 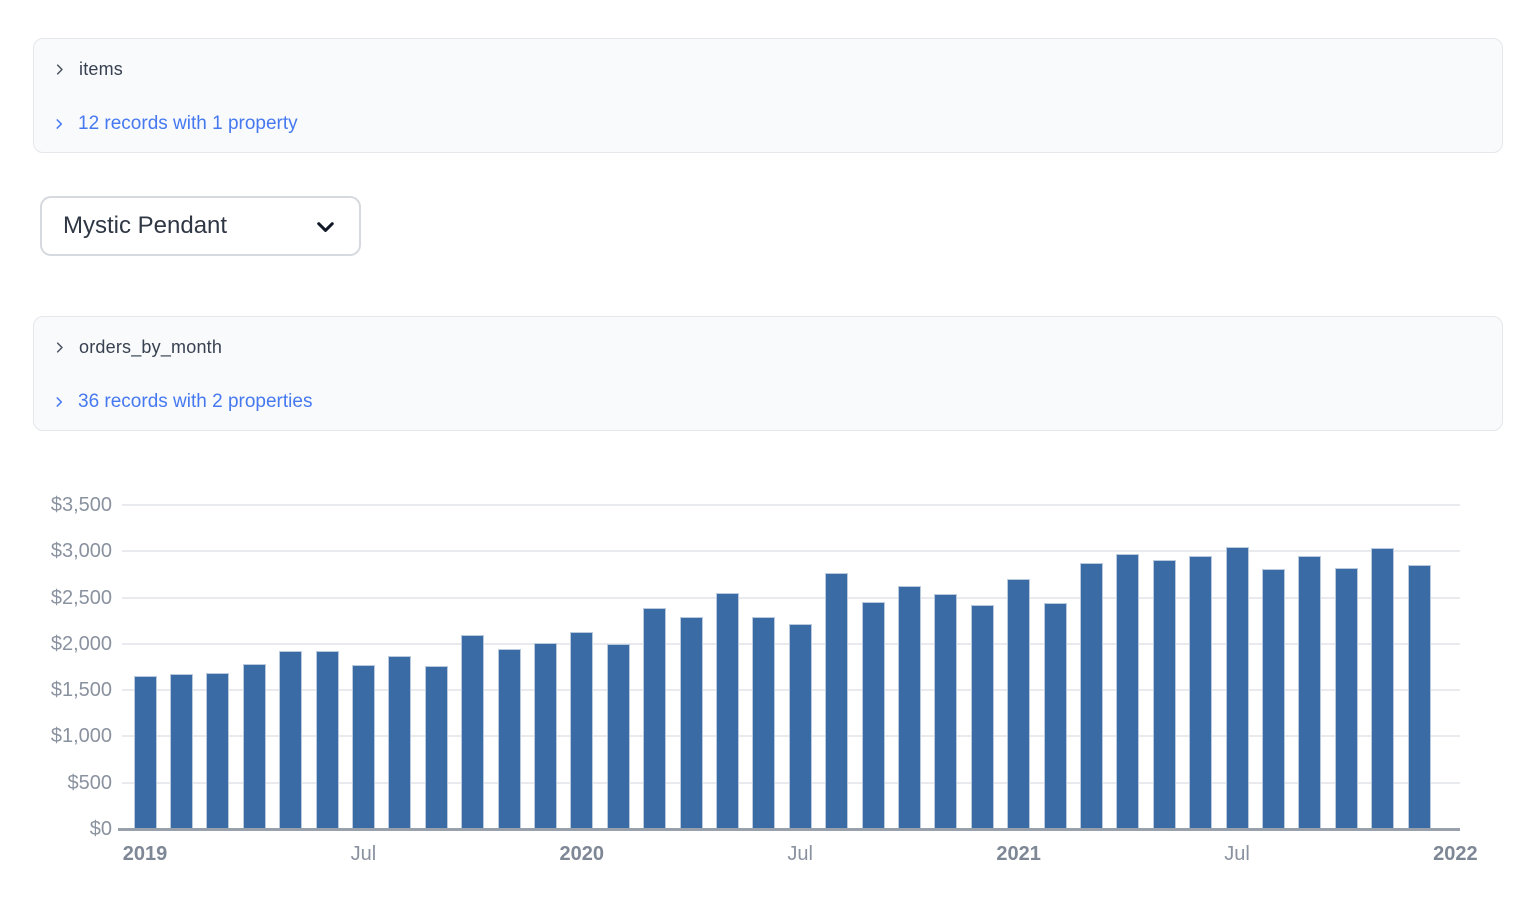 What do you see at coordinates (789, 829) in the screenshot?
I see `x-axis-line` at bounding box center [789, 829].